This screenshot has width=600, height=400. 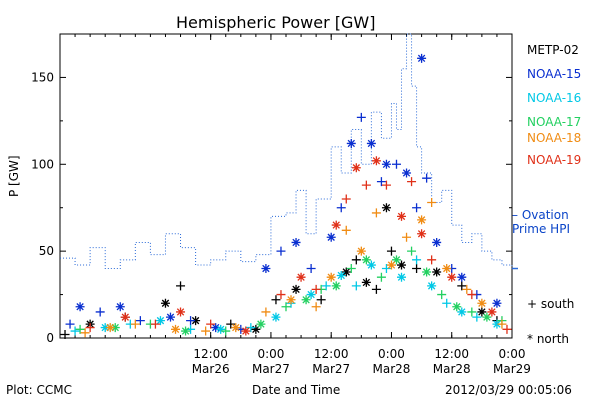 What do you see at coordinates (553, 50) in the screenshot?
I see `legend-metp-02: METP-02` at bounding box center [553, 50].